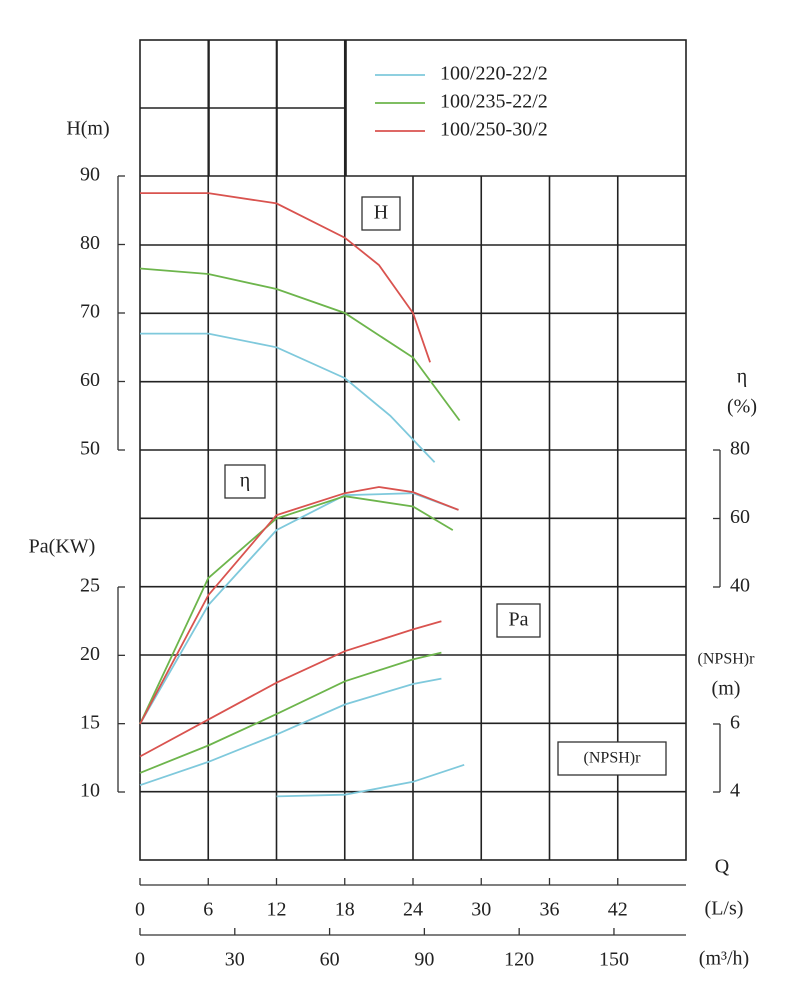 The image size is (812, 1000). What do you see at coordinates (140, 960) in the screenshot?
I see `x2-tick-label: 0` at bounding box center [140, 960].